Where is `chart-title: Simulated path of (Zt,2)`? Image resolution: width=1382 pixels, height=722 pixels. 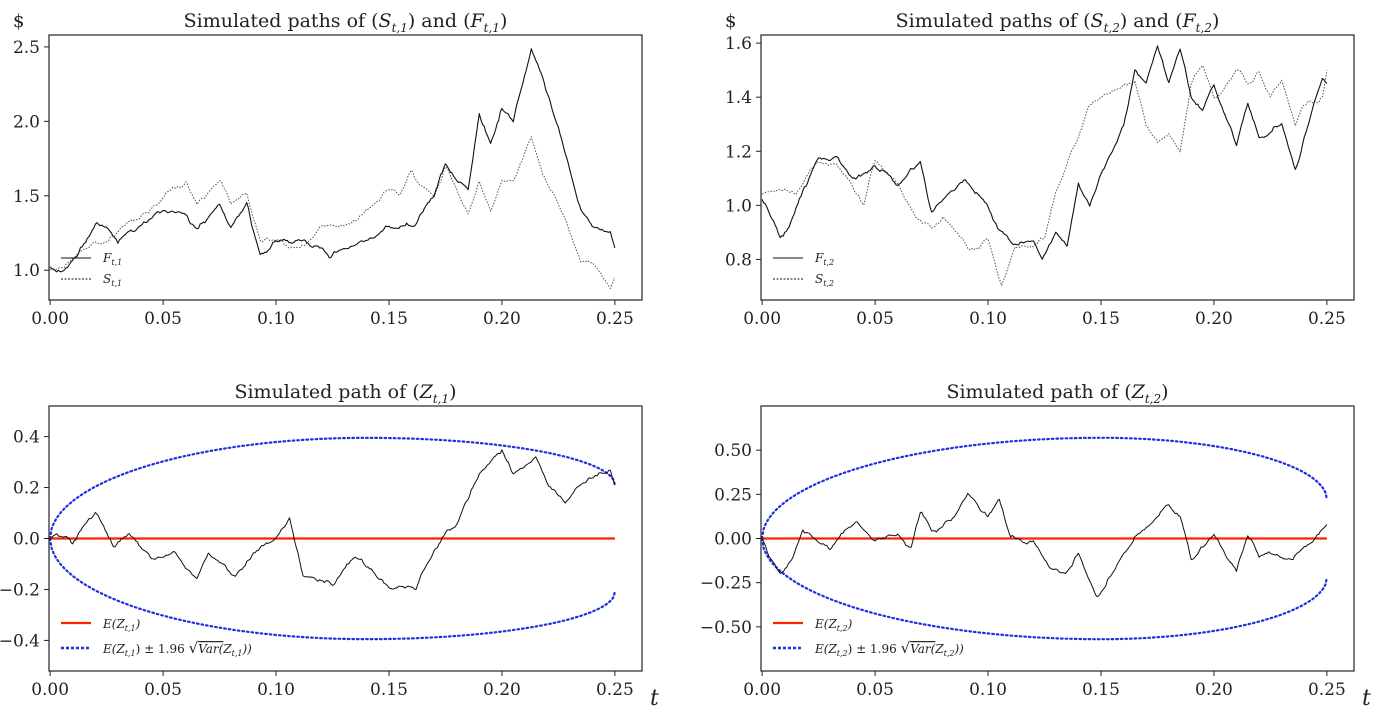
chart-title: Simulated path of (Zt,2) is located at coordinates (1057, 393).